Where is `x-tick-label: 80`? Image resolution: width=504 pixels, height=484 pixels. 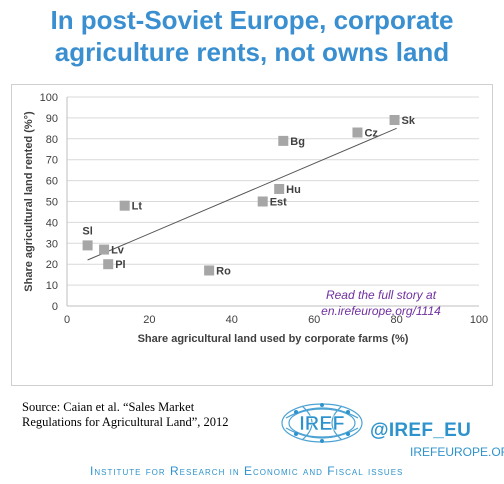
x-tick-label: 80 is located at coordinates (396, 320).